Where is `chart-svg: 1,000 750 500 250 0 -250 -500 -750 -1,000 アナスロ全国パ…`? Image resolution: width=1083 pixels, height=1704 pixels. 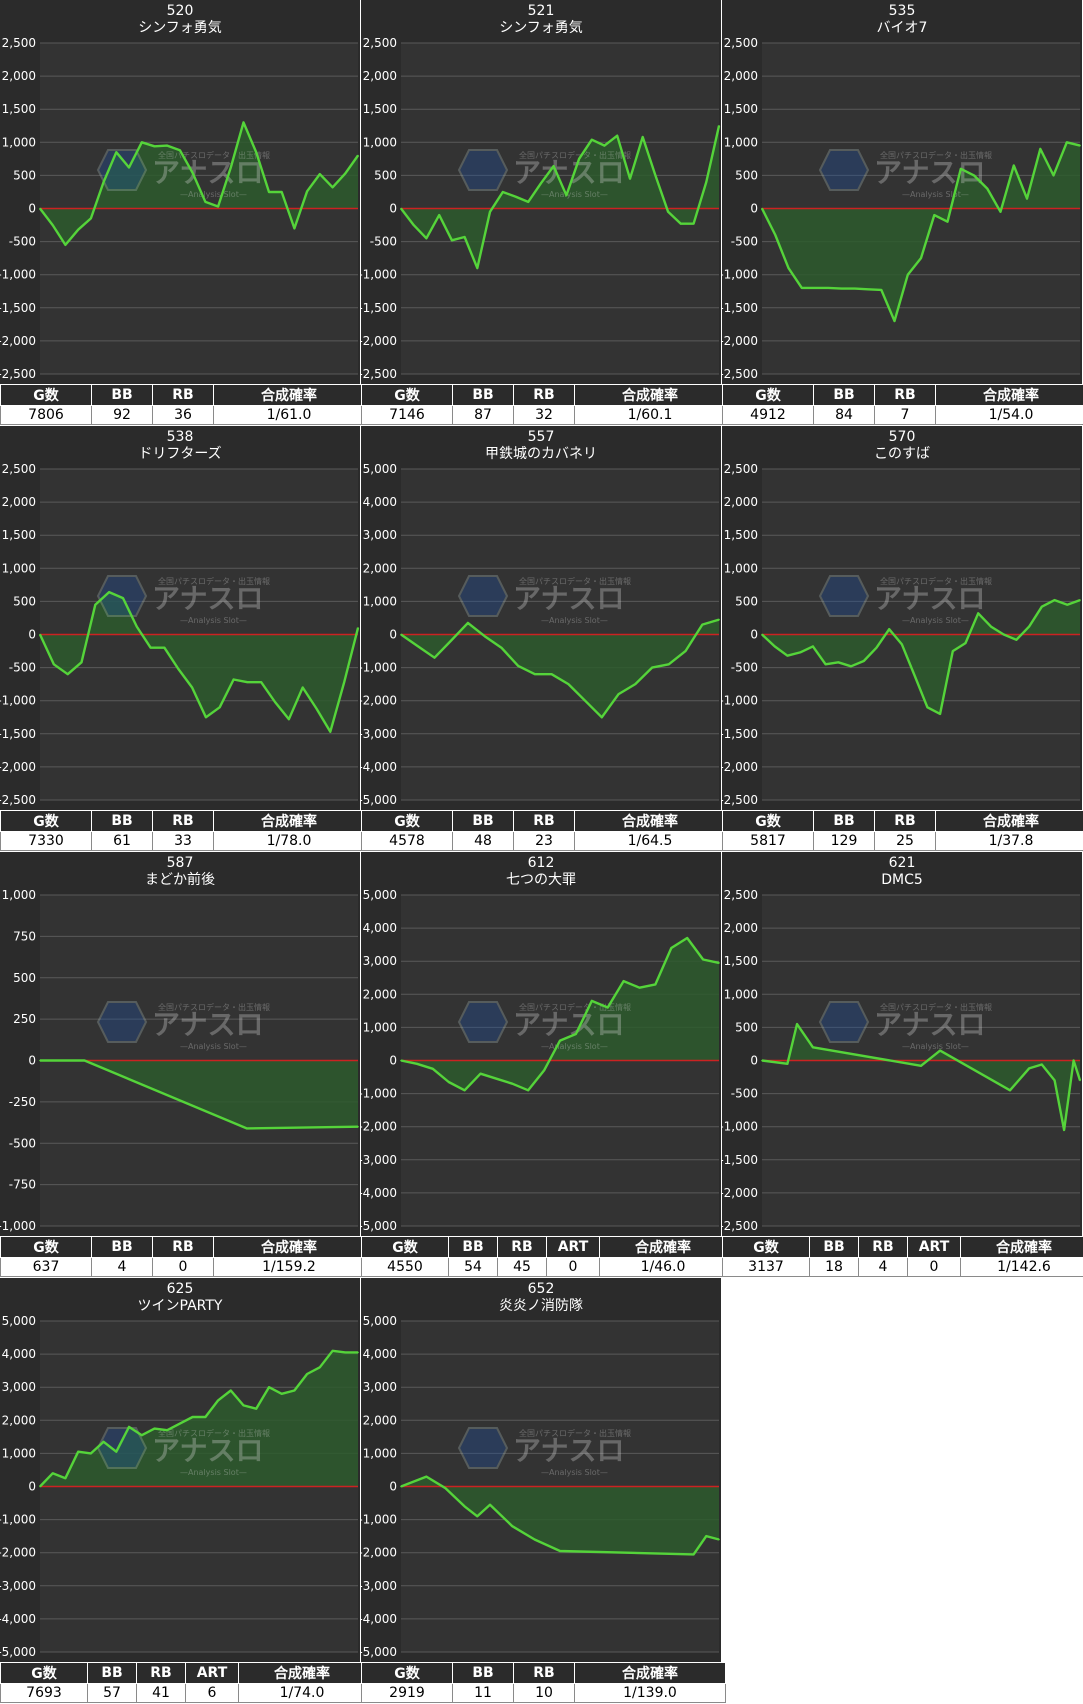
chart-svg: 1,000 750 500 250 0 -250 -500 -750 -1,000 アナスロ全国パ… is located at coordinates (179, 1060).